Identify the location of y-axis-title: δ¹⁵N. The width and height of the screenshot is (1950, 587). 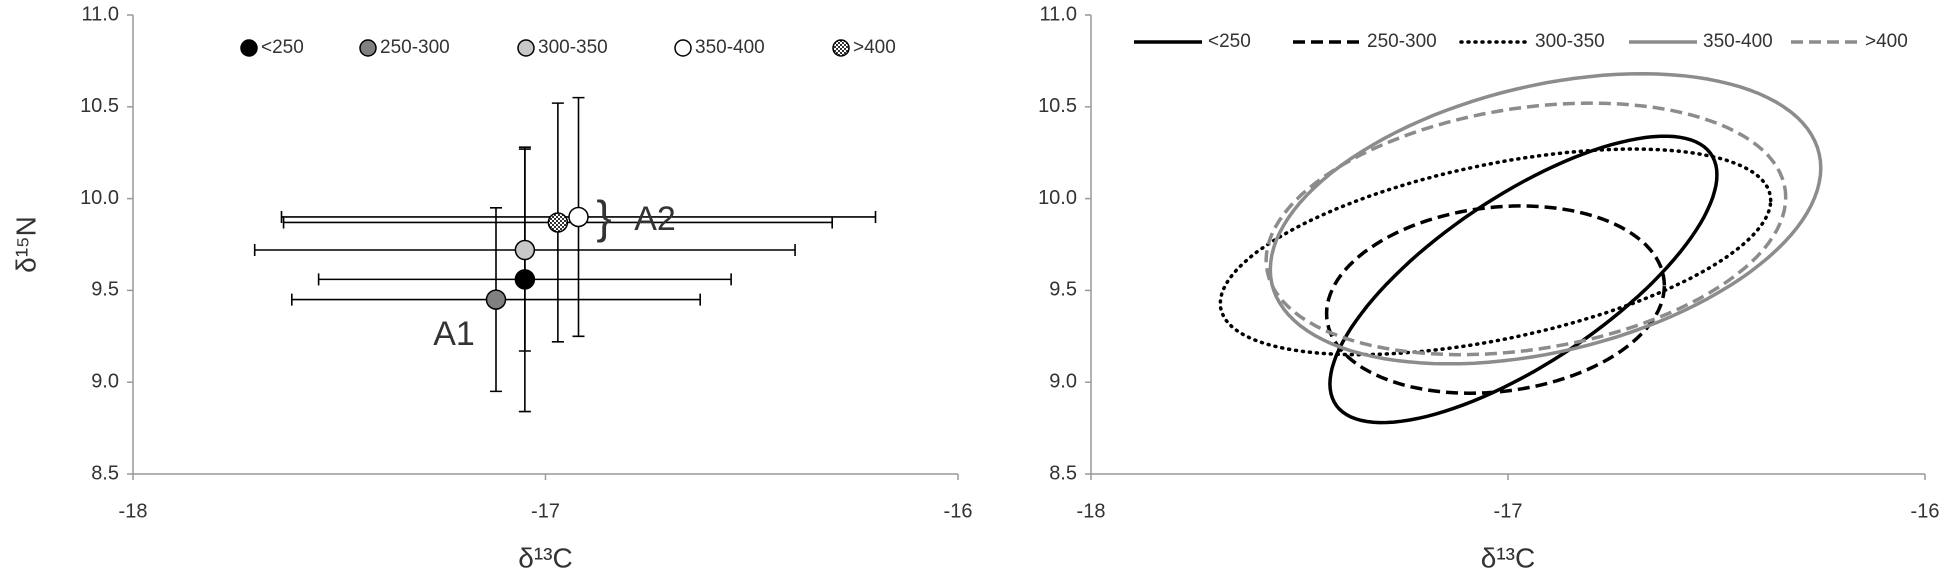
(25, 244).